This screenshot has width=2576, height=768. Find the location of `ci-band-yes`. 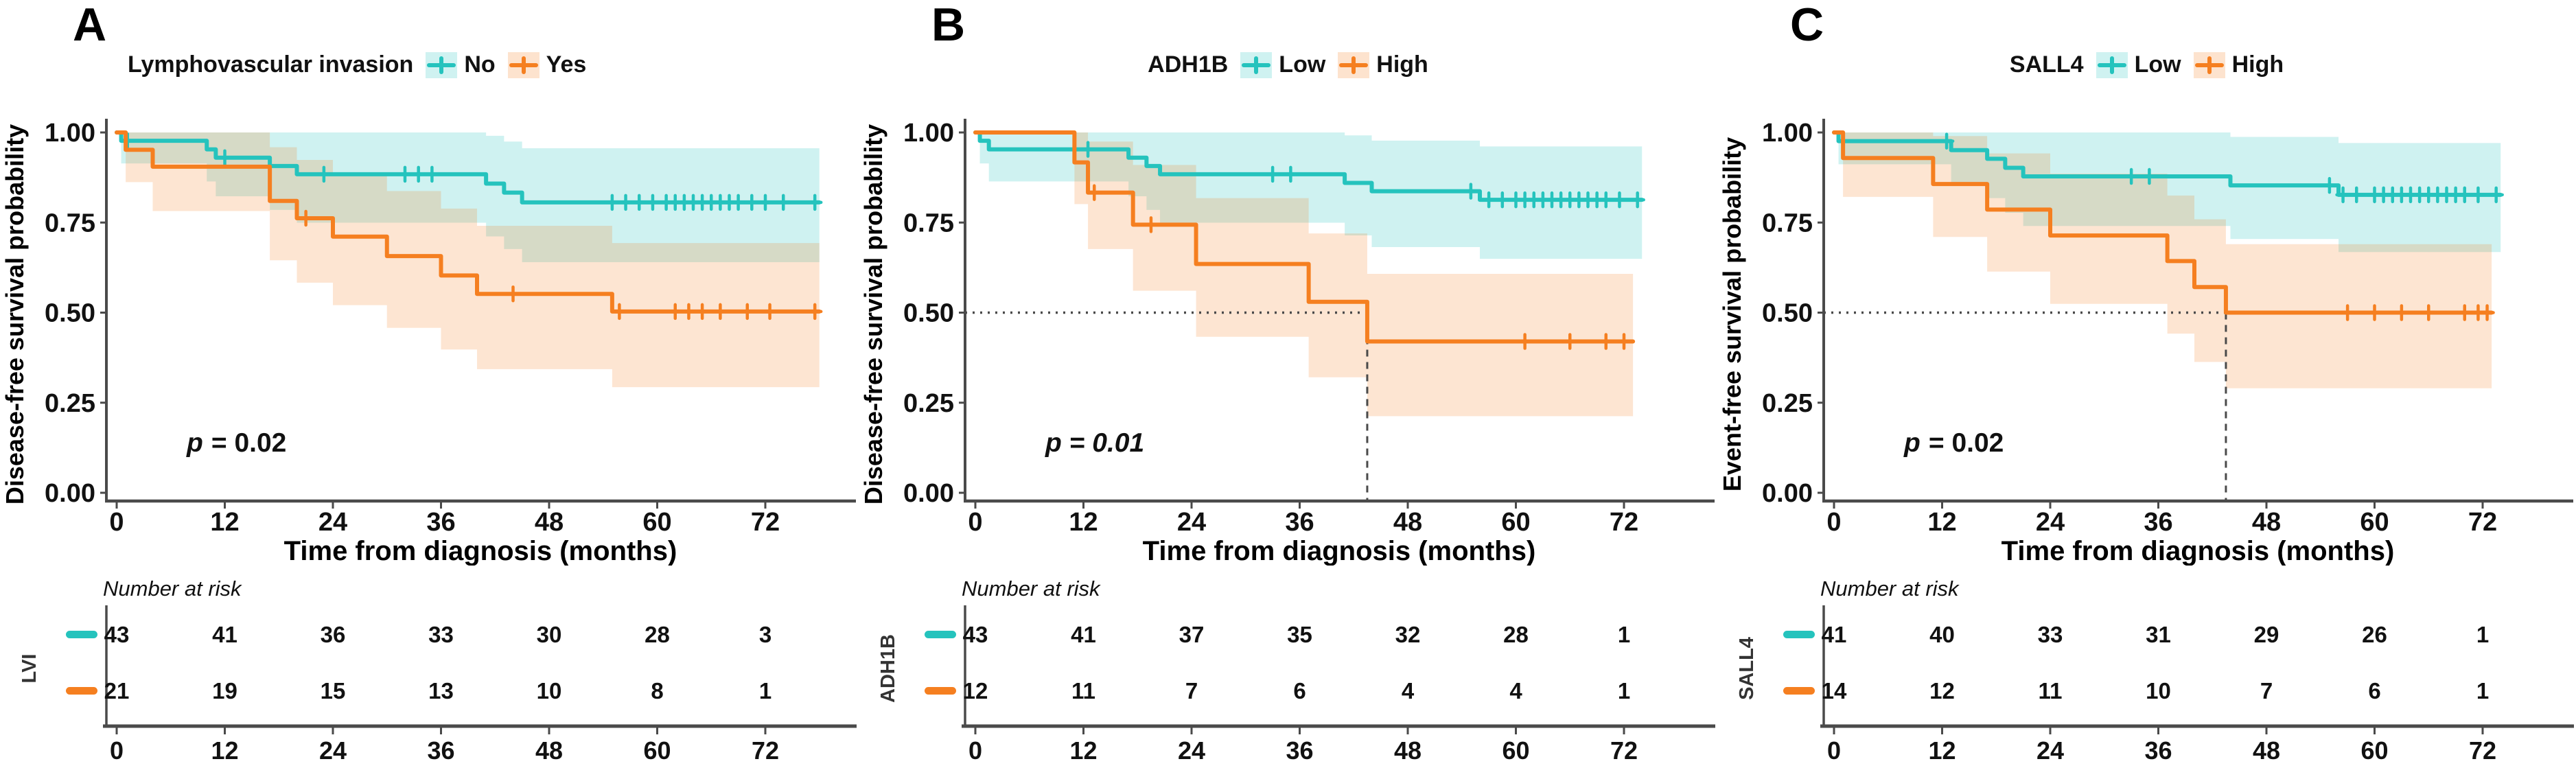

ci-band-yes is located at coordinates (468, 260).